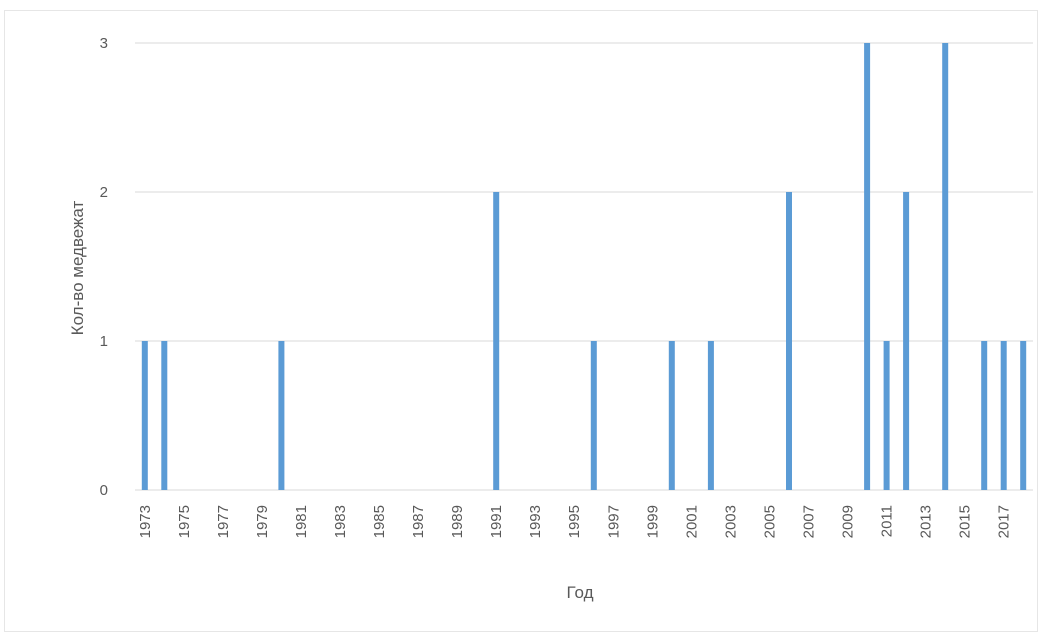  Describe the element at coordinates (1004, 521) in the screenshot. I see `x-tick-label: 2017` at that location.